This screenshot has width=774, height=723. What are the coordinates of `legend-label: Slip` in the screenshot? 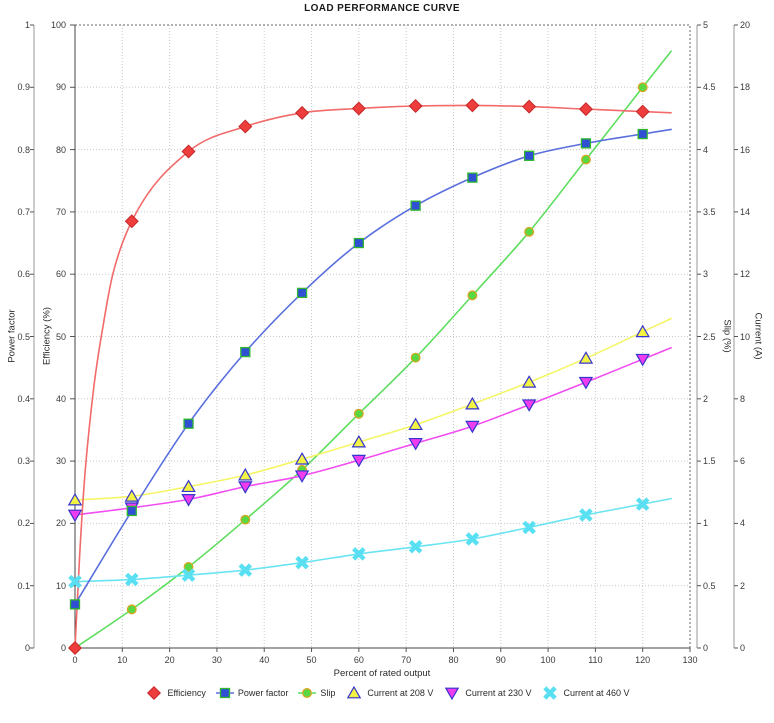 It's located at (328, 693).